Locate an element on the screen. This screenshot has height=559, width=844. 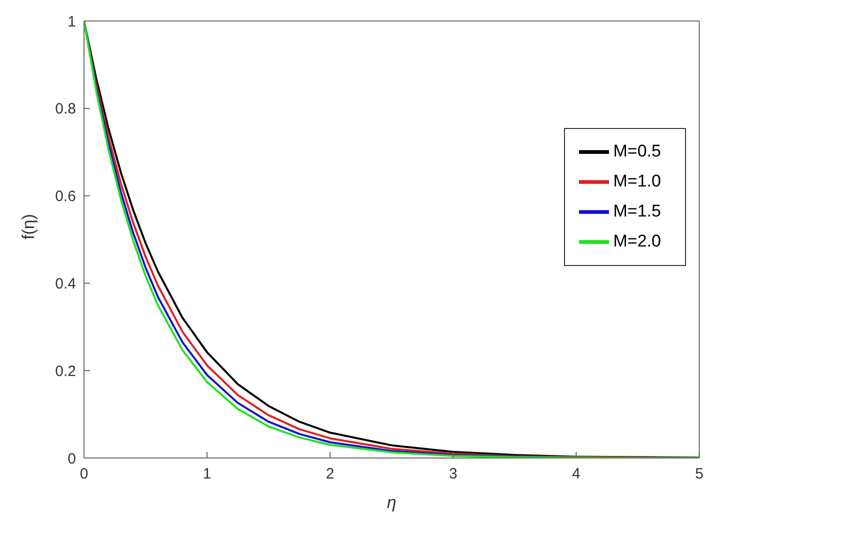
x-tick-label: 2 is located at coordinates (330, 474).